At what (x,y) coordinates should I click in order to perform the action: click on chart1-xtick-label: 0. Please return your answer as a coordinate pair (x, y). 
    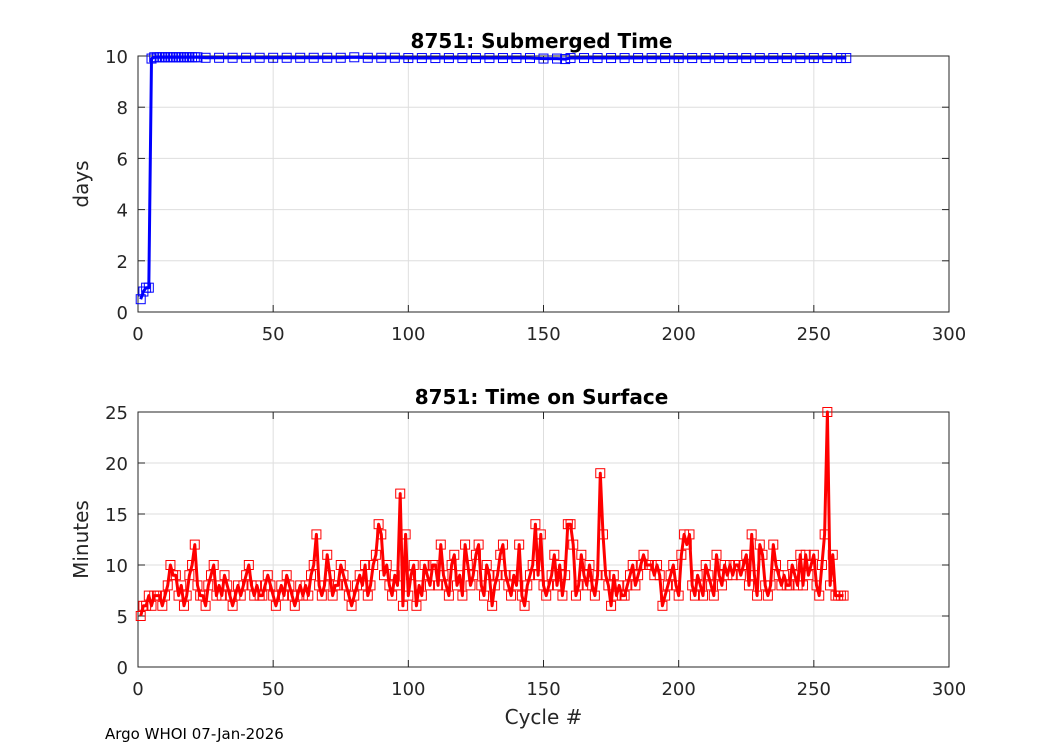
    Looking at the image, I should click on (137, 334).